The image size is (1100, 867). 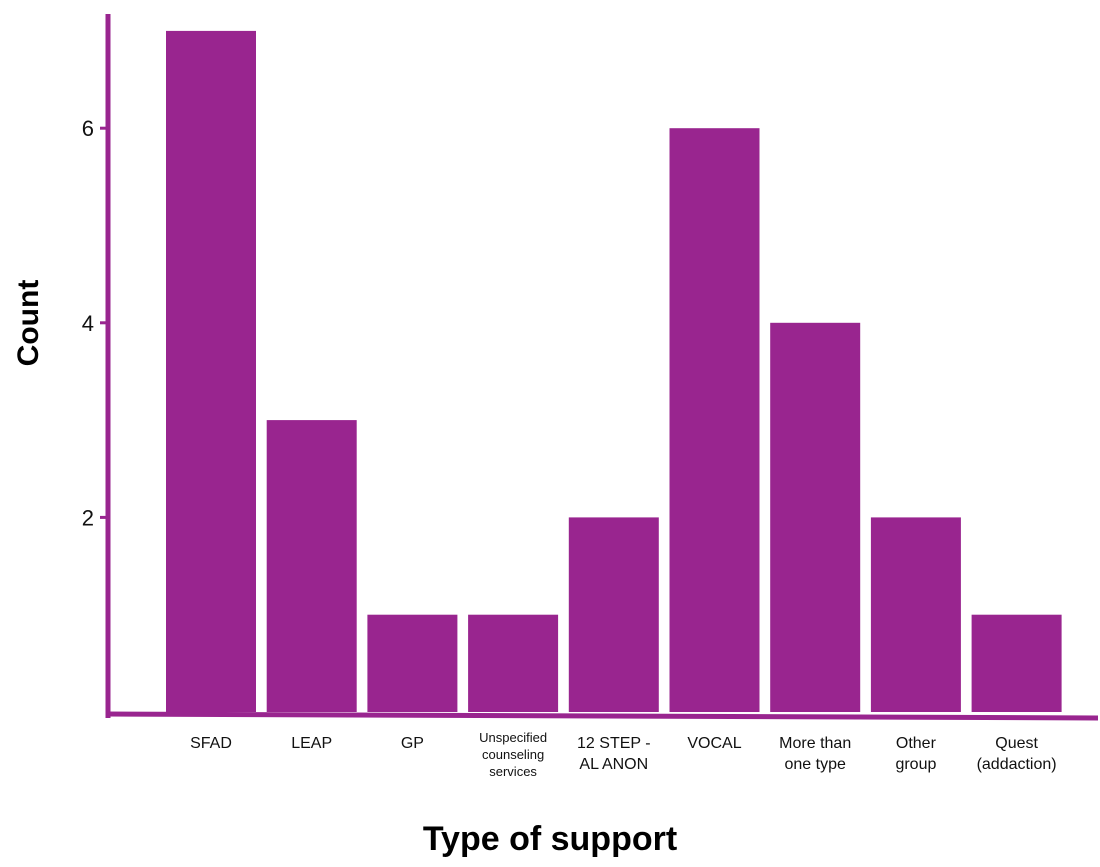 What do you see at coordinates (915, 754) in the screenshot?
I see `x-tick-label-8: Other group` at bounding box center [915, 754].